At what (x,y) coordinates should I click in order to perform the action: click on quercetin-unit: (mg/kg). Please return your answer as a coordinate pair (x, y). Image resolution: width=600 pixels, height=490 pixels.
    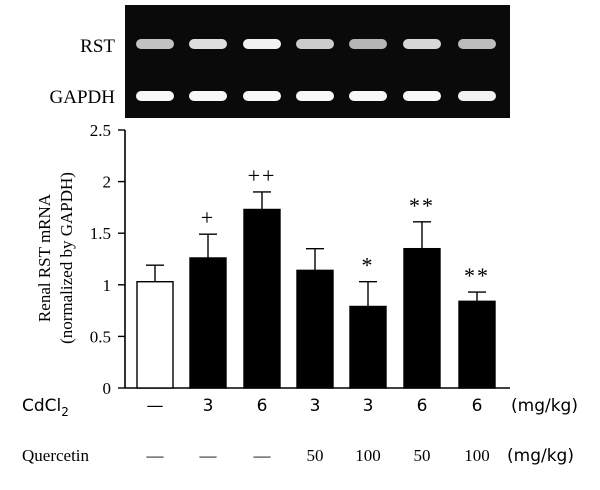
    Looking at the image, I should click on (540, 456).